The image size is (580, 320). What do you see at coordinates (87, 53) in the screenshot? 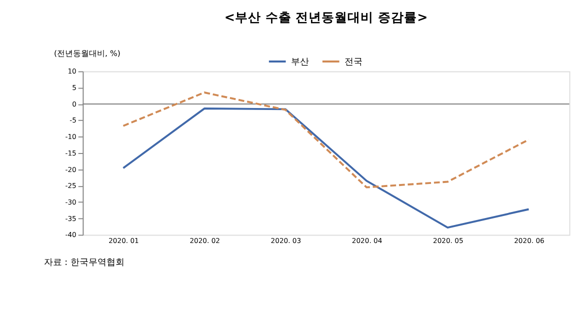
I see `y-axis-title: (전년동월대비, %)` at bounding box center [87, 53].